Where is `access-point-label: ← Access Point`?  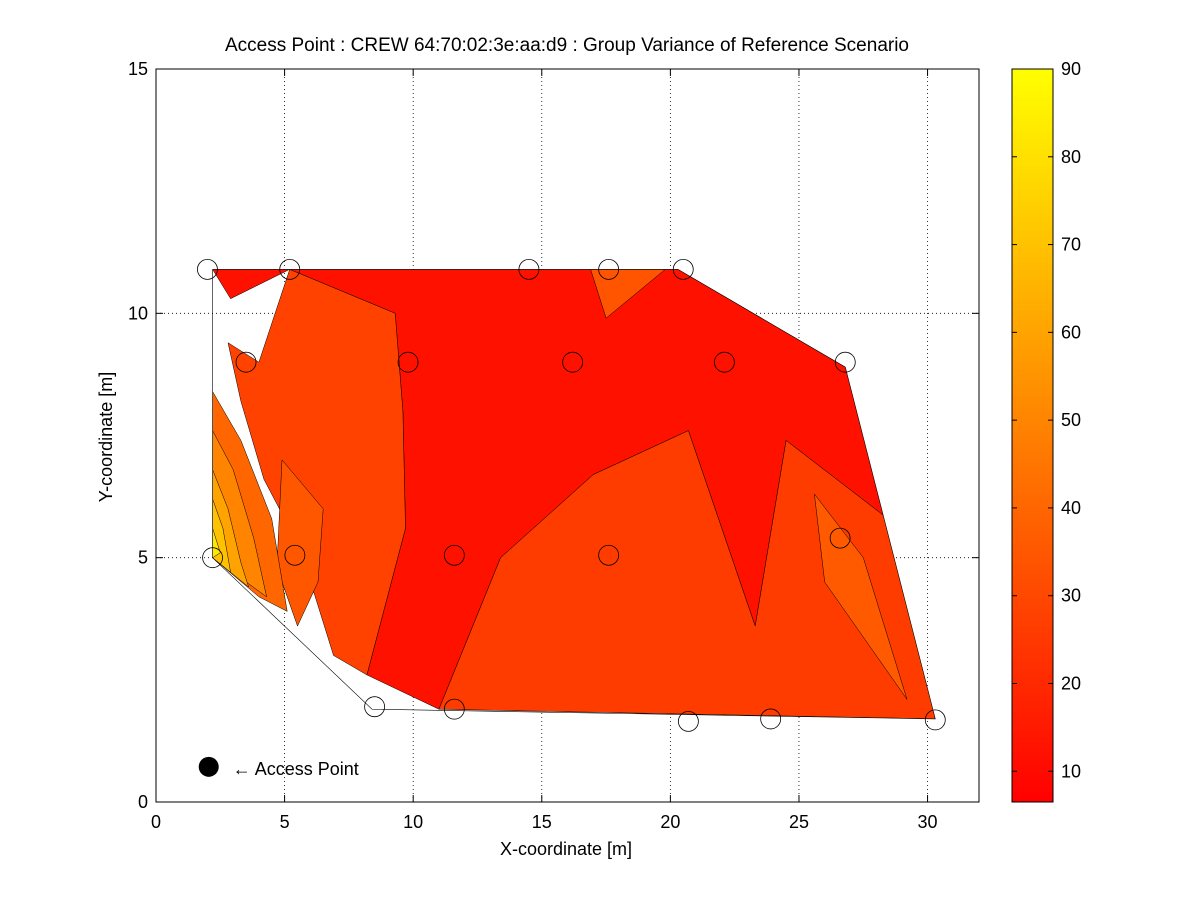 access-point-label: ← Access Point is located at coordinates (296, 769).